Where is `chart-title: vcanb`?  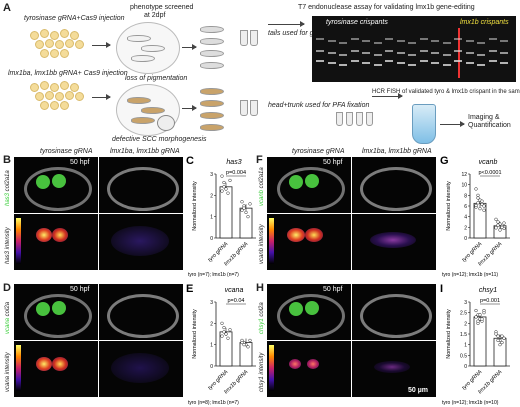
chart-title: vcanb is located at coordinates (488, 162).